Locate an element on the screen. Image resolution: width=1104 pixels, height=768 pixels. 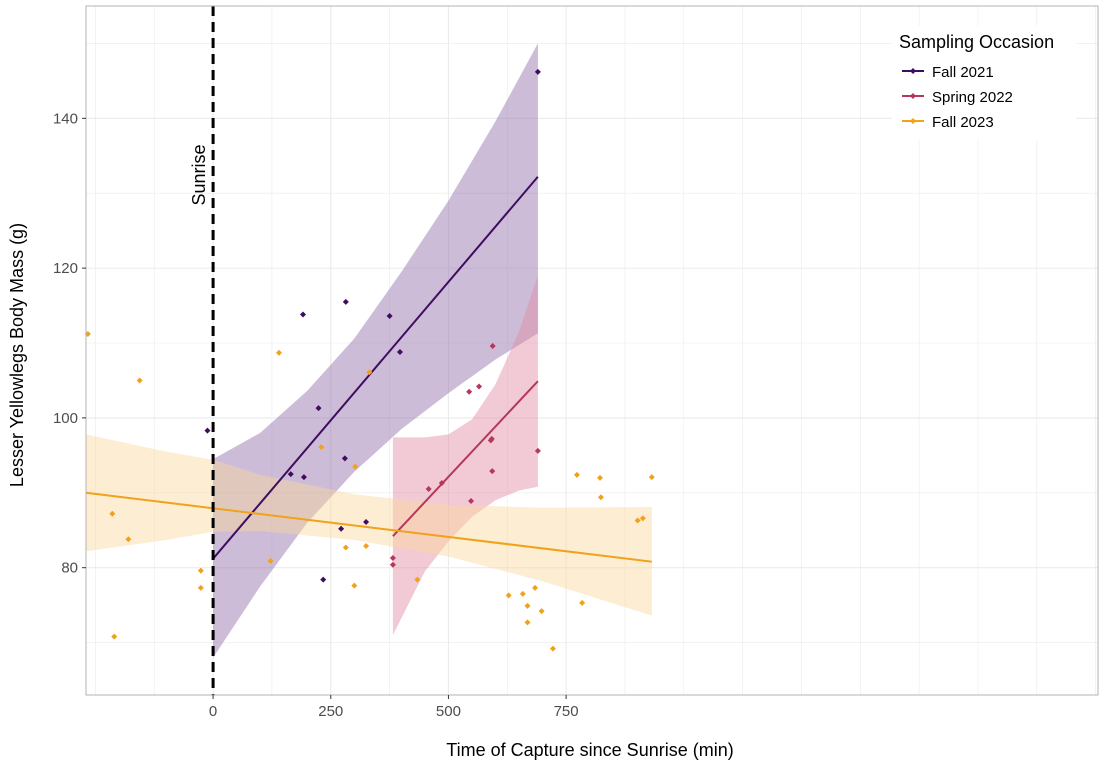
legend-title: Sampling Occasion is located at coordinates (976, 42).